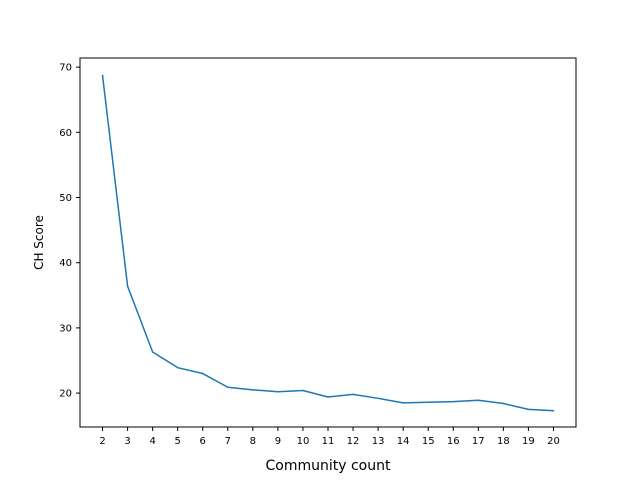 The height and width of the screenshot is (480, 640). What do you see at coordinates (69, 231) in the screenshot?
I see `y-axis-ticks: 20 30 40 50 60 70` at bounding box center [69, 231].